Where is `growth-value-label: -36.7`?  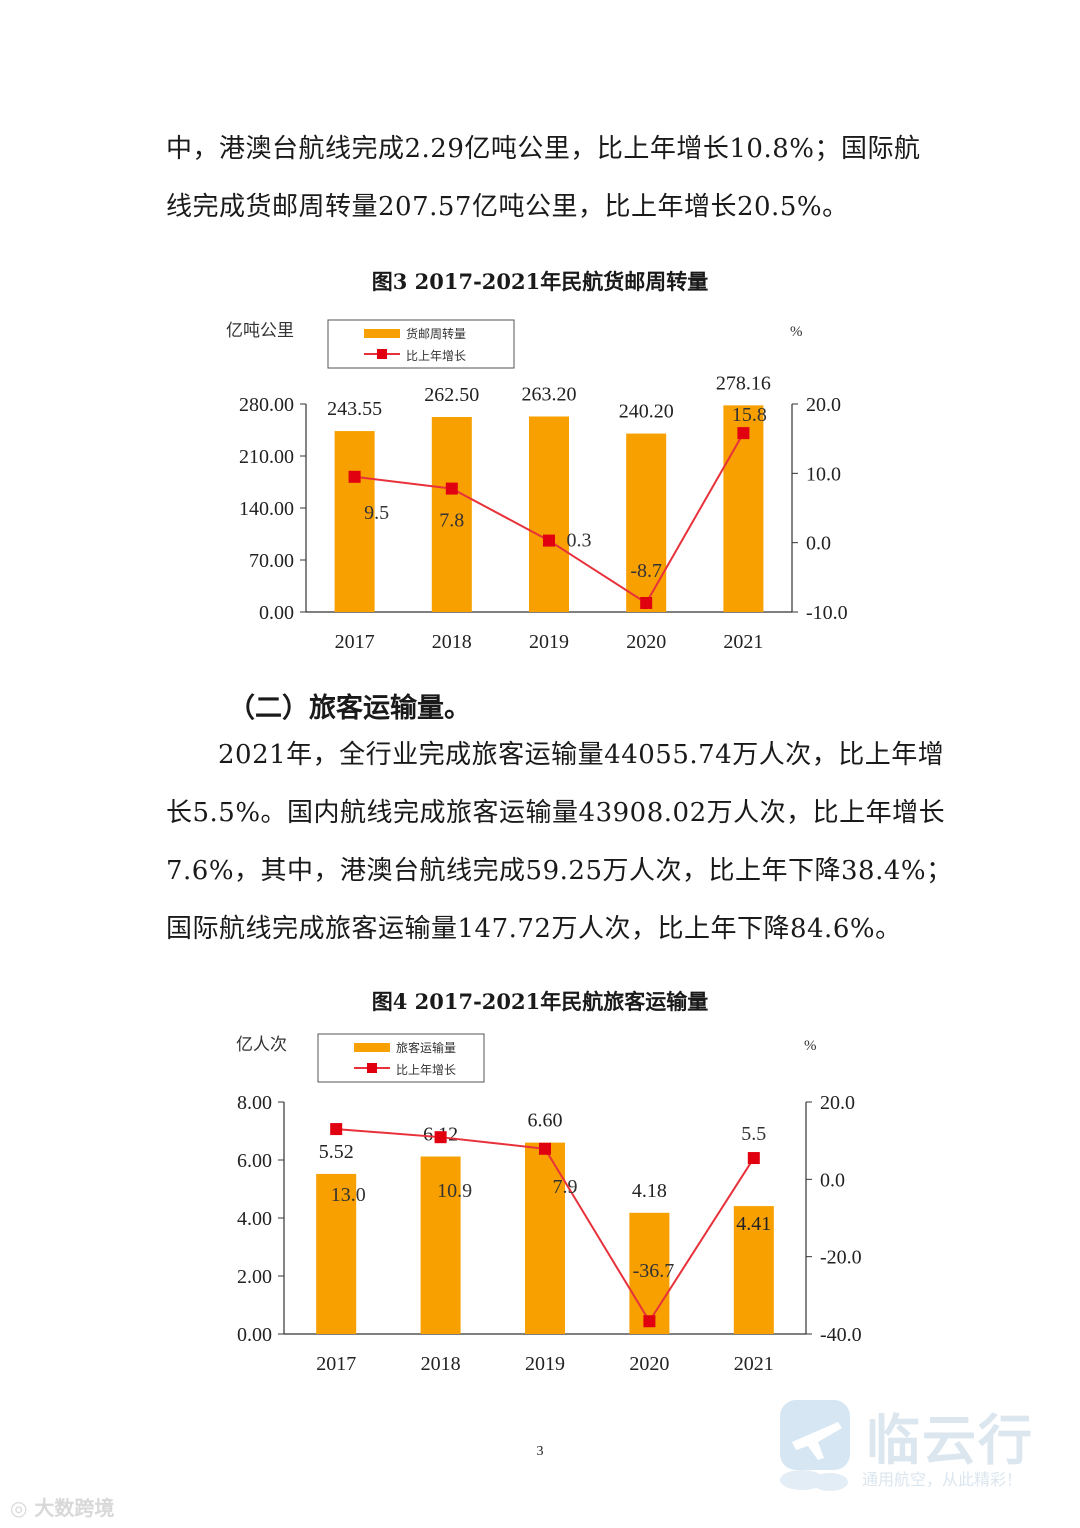 growth-value-label: -36.7 is located at coordinates (654, 1271).